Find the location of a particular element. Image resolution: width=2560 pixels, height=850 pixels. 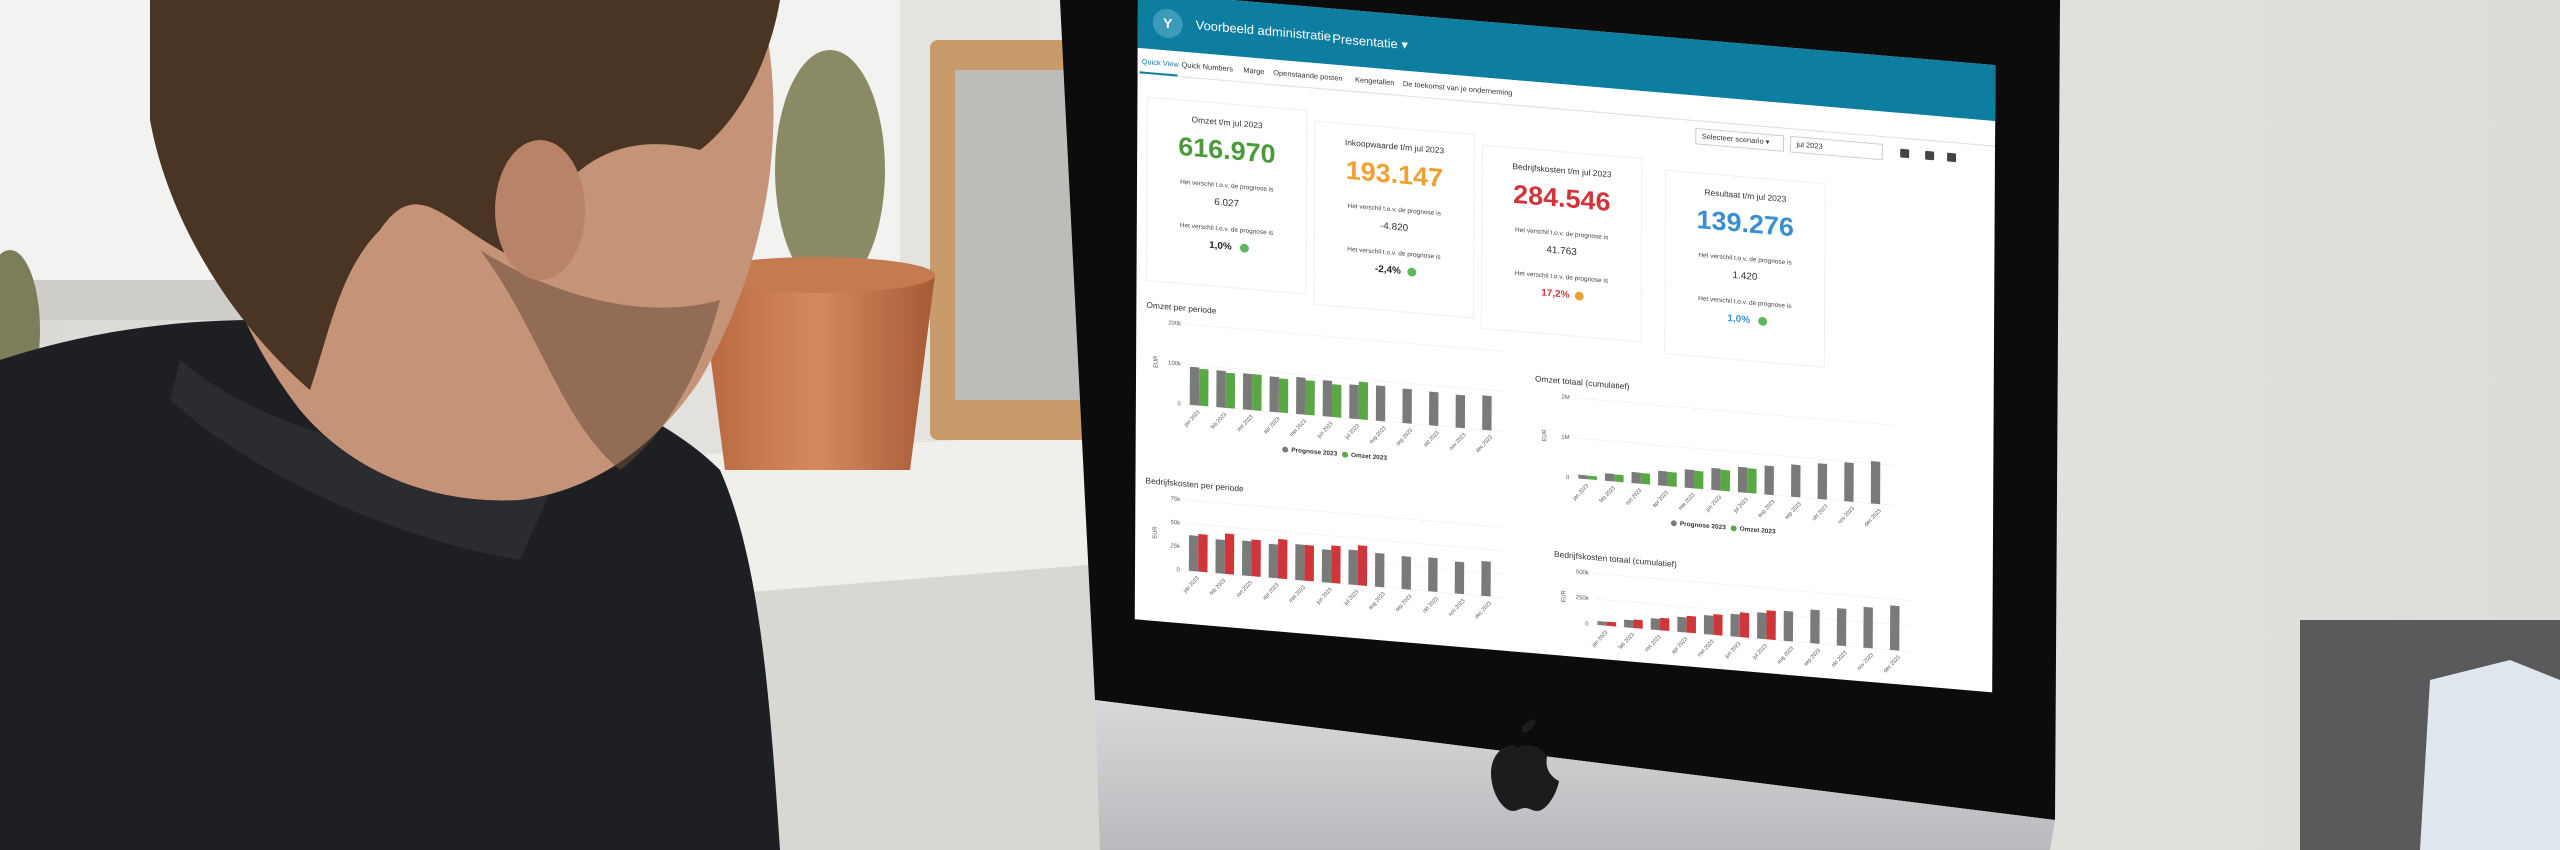

tab: Quick View is located at coordinates (1161, 63).